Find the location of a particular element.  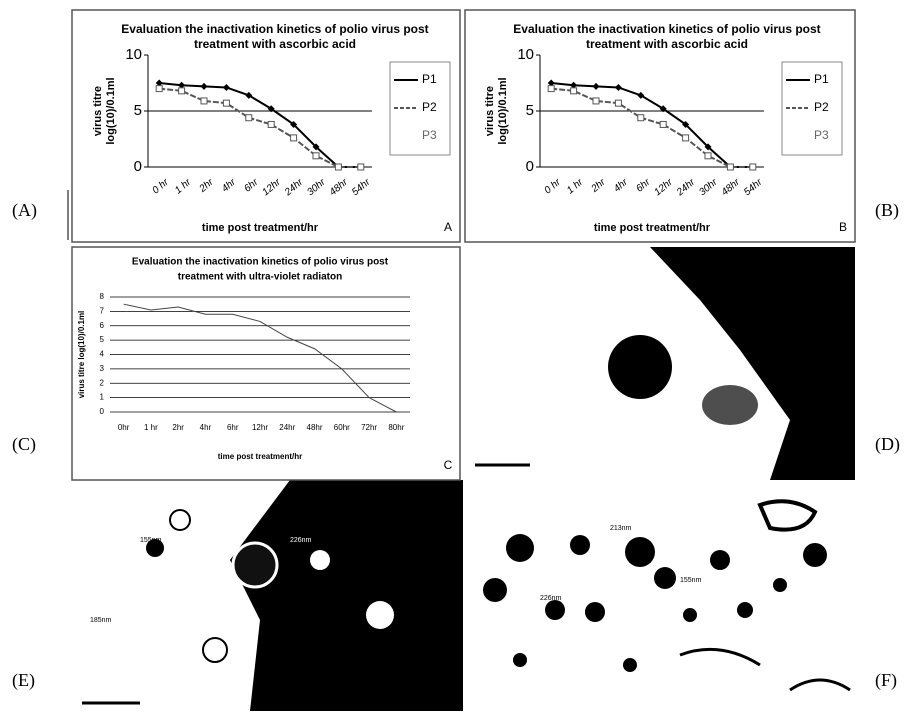

legend-label: P2 is located at coordinates (429, 107).